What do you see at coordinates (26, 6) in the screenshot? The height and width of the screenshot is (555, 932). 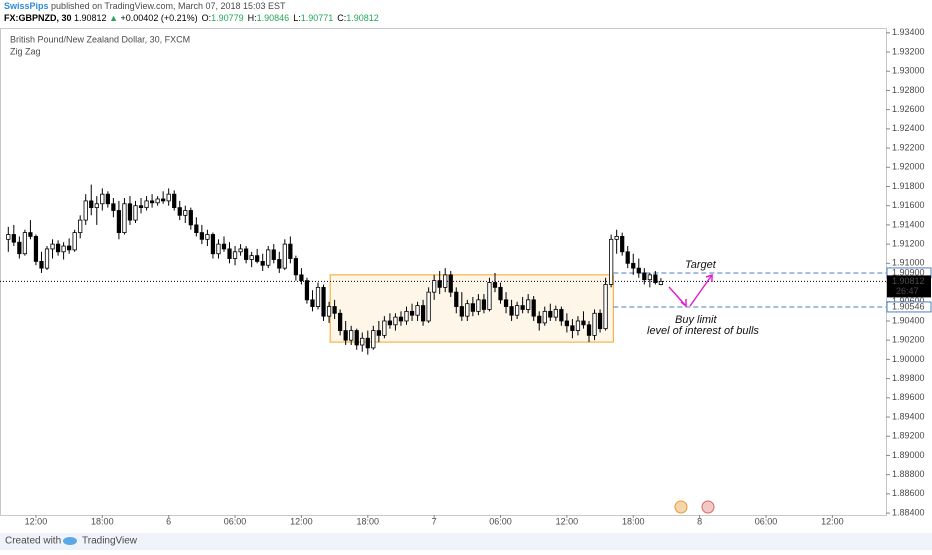 I see `author: SwissPips` at bounding box center [26, 6].